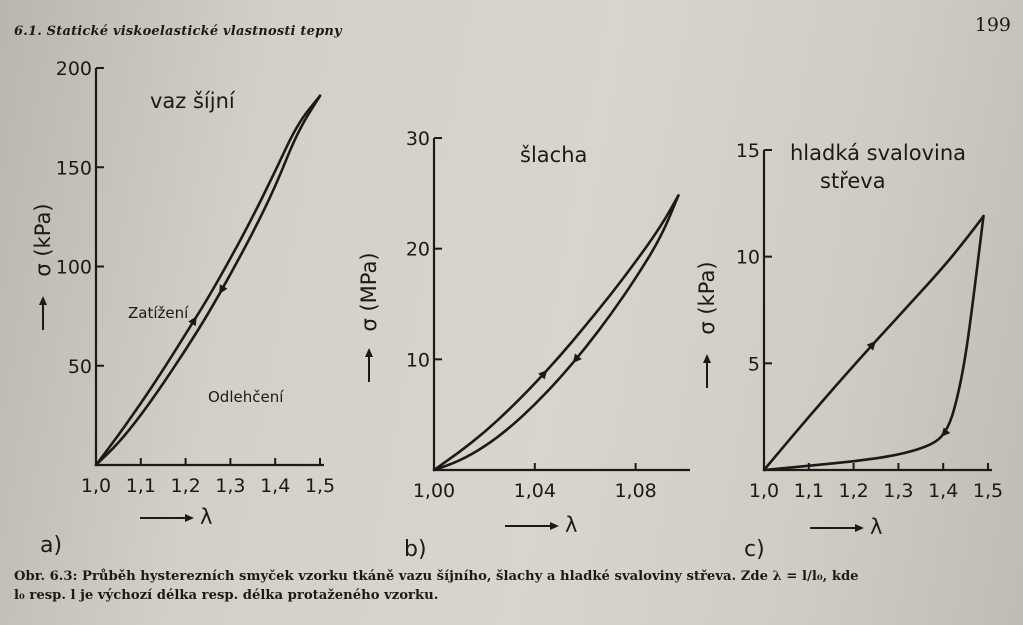 This screenshot has height=625, width=1023. Describe the element at coordinates (748, 258) in the screenshot. I see `panel-3-y-tick-label: 10` at that location.